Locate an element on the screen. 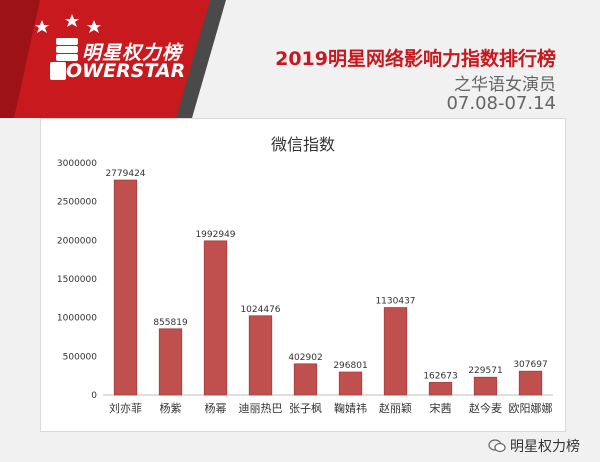 This screenshot has height=462, width=600. header-banner is located at coordinates (113, 59).